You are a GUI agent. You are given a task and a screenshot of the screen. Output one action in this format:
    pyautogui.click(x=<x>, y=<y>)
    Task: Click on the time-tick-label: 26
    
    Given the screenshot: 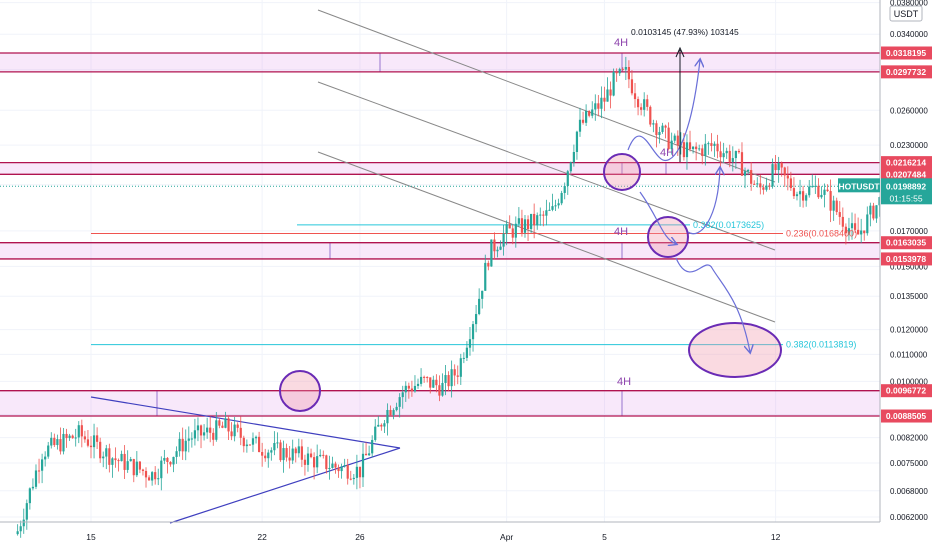 What is the action you would take?
    pyautogui.click(x=360, y=537)
    